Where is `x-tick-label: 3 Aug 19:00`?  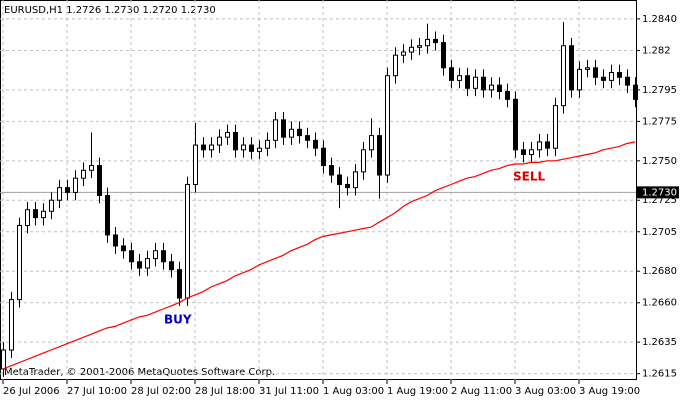
x-tick-label: 3 Aug 19:00 is located at coordinates (609, 391).